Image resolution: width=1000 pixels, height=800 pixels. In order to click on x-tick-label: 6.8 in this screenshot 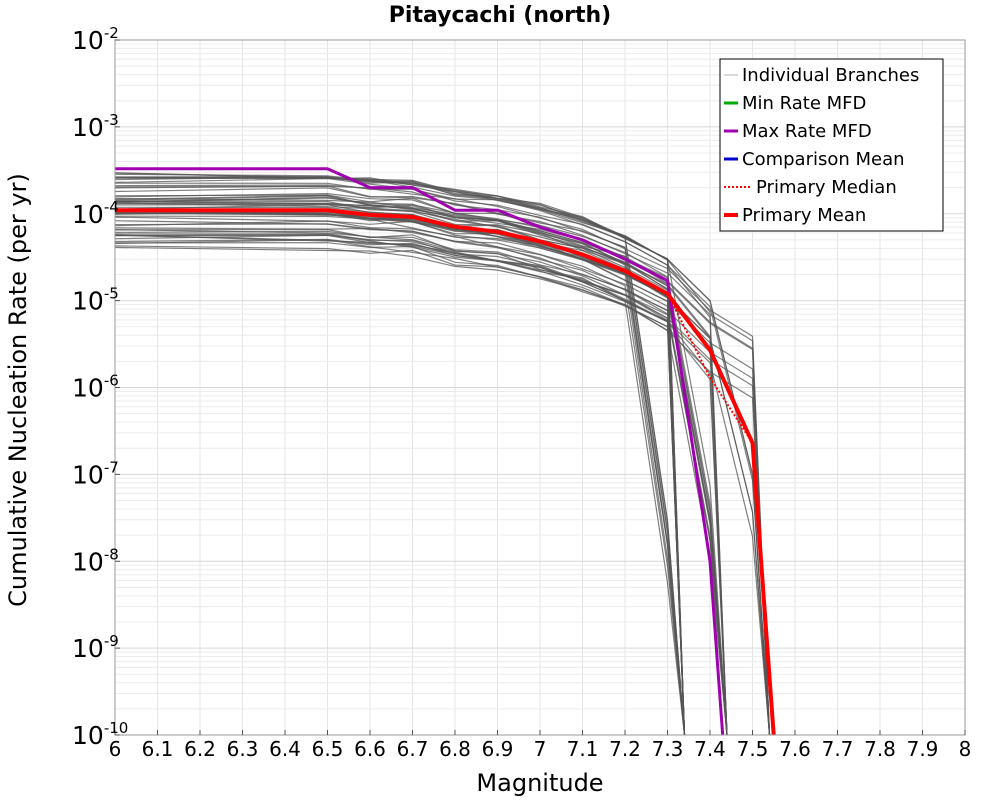, I will do `click(455, 749)`.